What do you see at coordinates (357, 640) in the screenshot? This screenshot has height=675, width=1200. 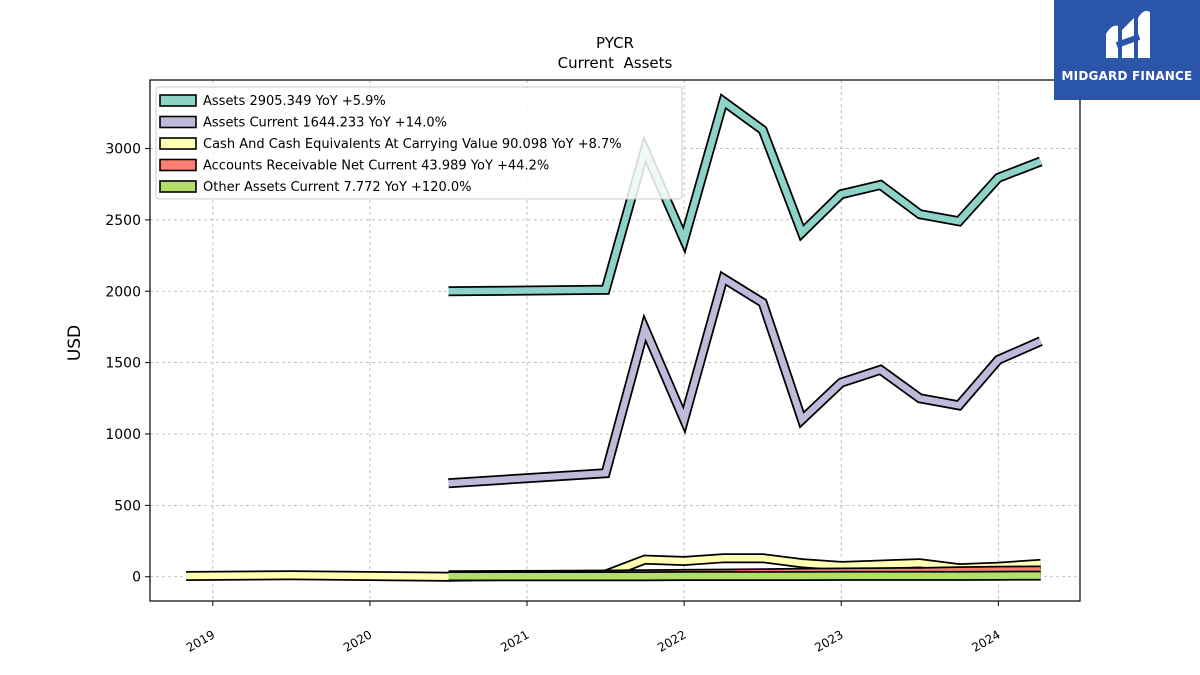 I see `x-tick-label: 2020` at bounding box center [357, 640].